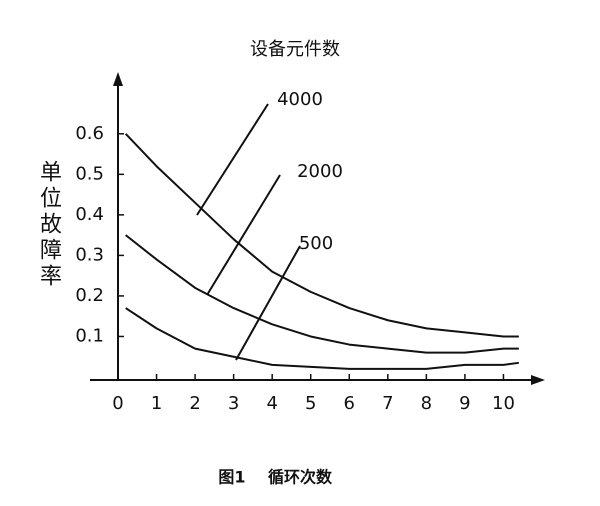  What do you see at coordinates (320, 171) in the screenshot?
I see `series-label: 2000` at bounding box center [320, 171].